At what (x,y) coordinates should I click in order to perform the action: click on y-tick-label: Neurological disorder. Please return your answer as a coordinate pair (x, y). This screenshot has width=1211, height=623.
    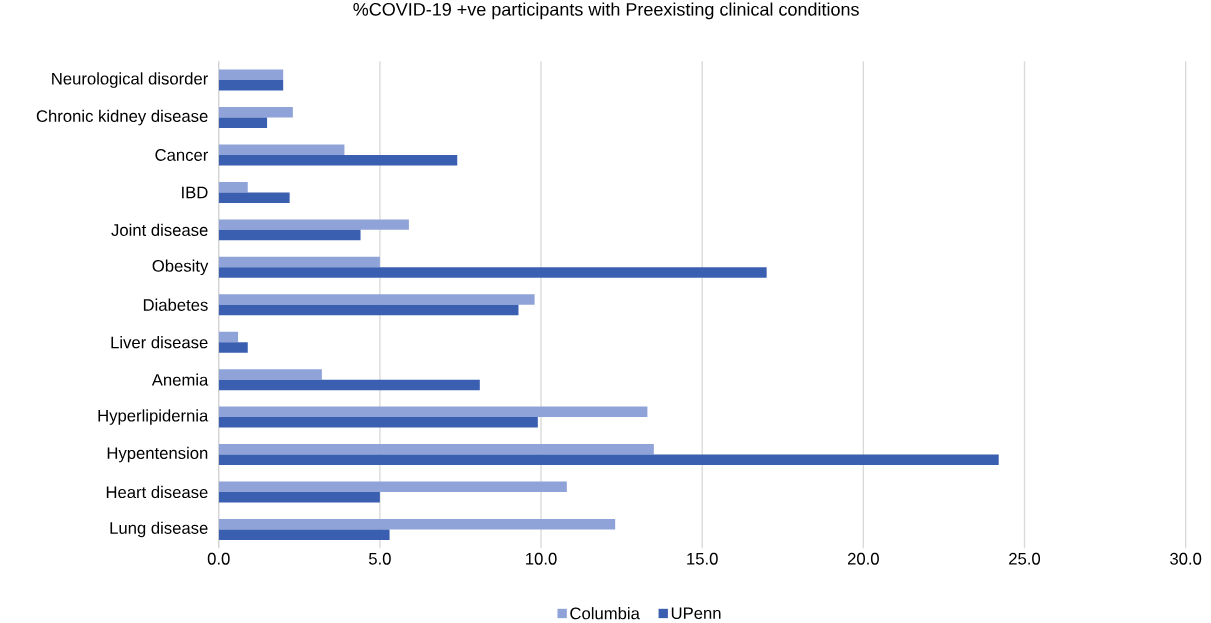
    Looking at the image, I should click on (130, 80).